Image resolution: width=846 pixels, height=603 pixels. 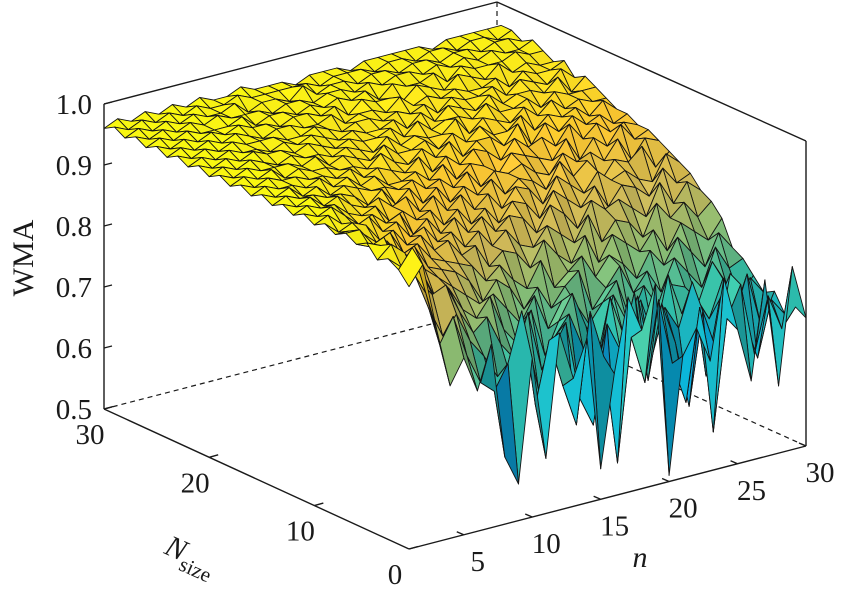 I want to click on z-tick-label: 0.9, so click(x=74, y=166).